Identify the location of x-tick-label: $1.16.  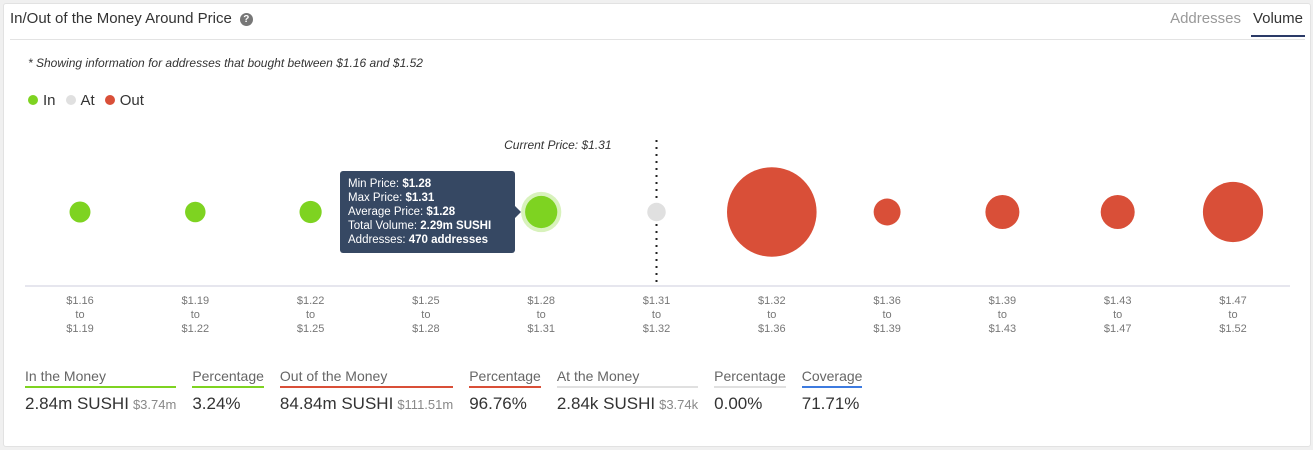
(80, 301).